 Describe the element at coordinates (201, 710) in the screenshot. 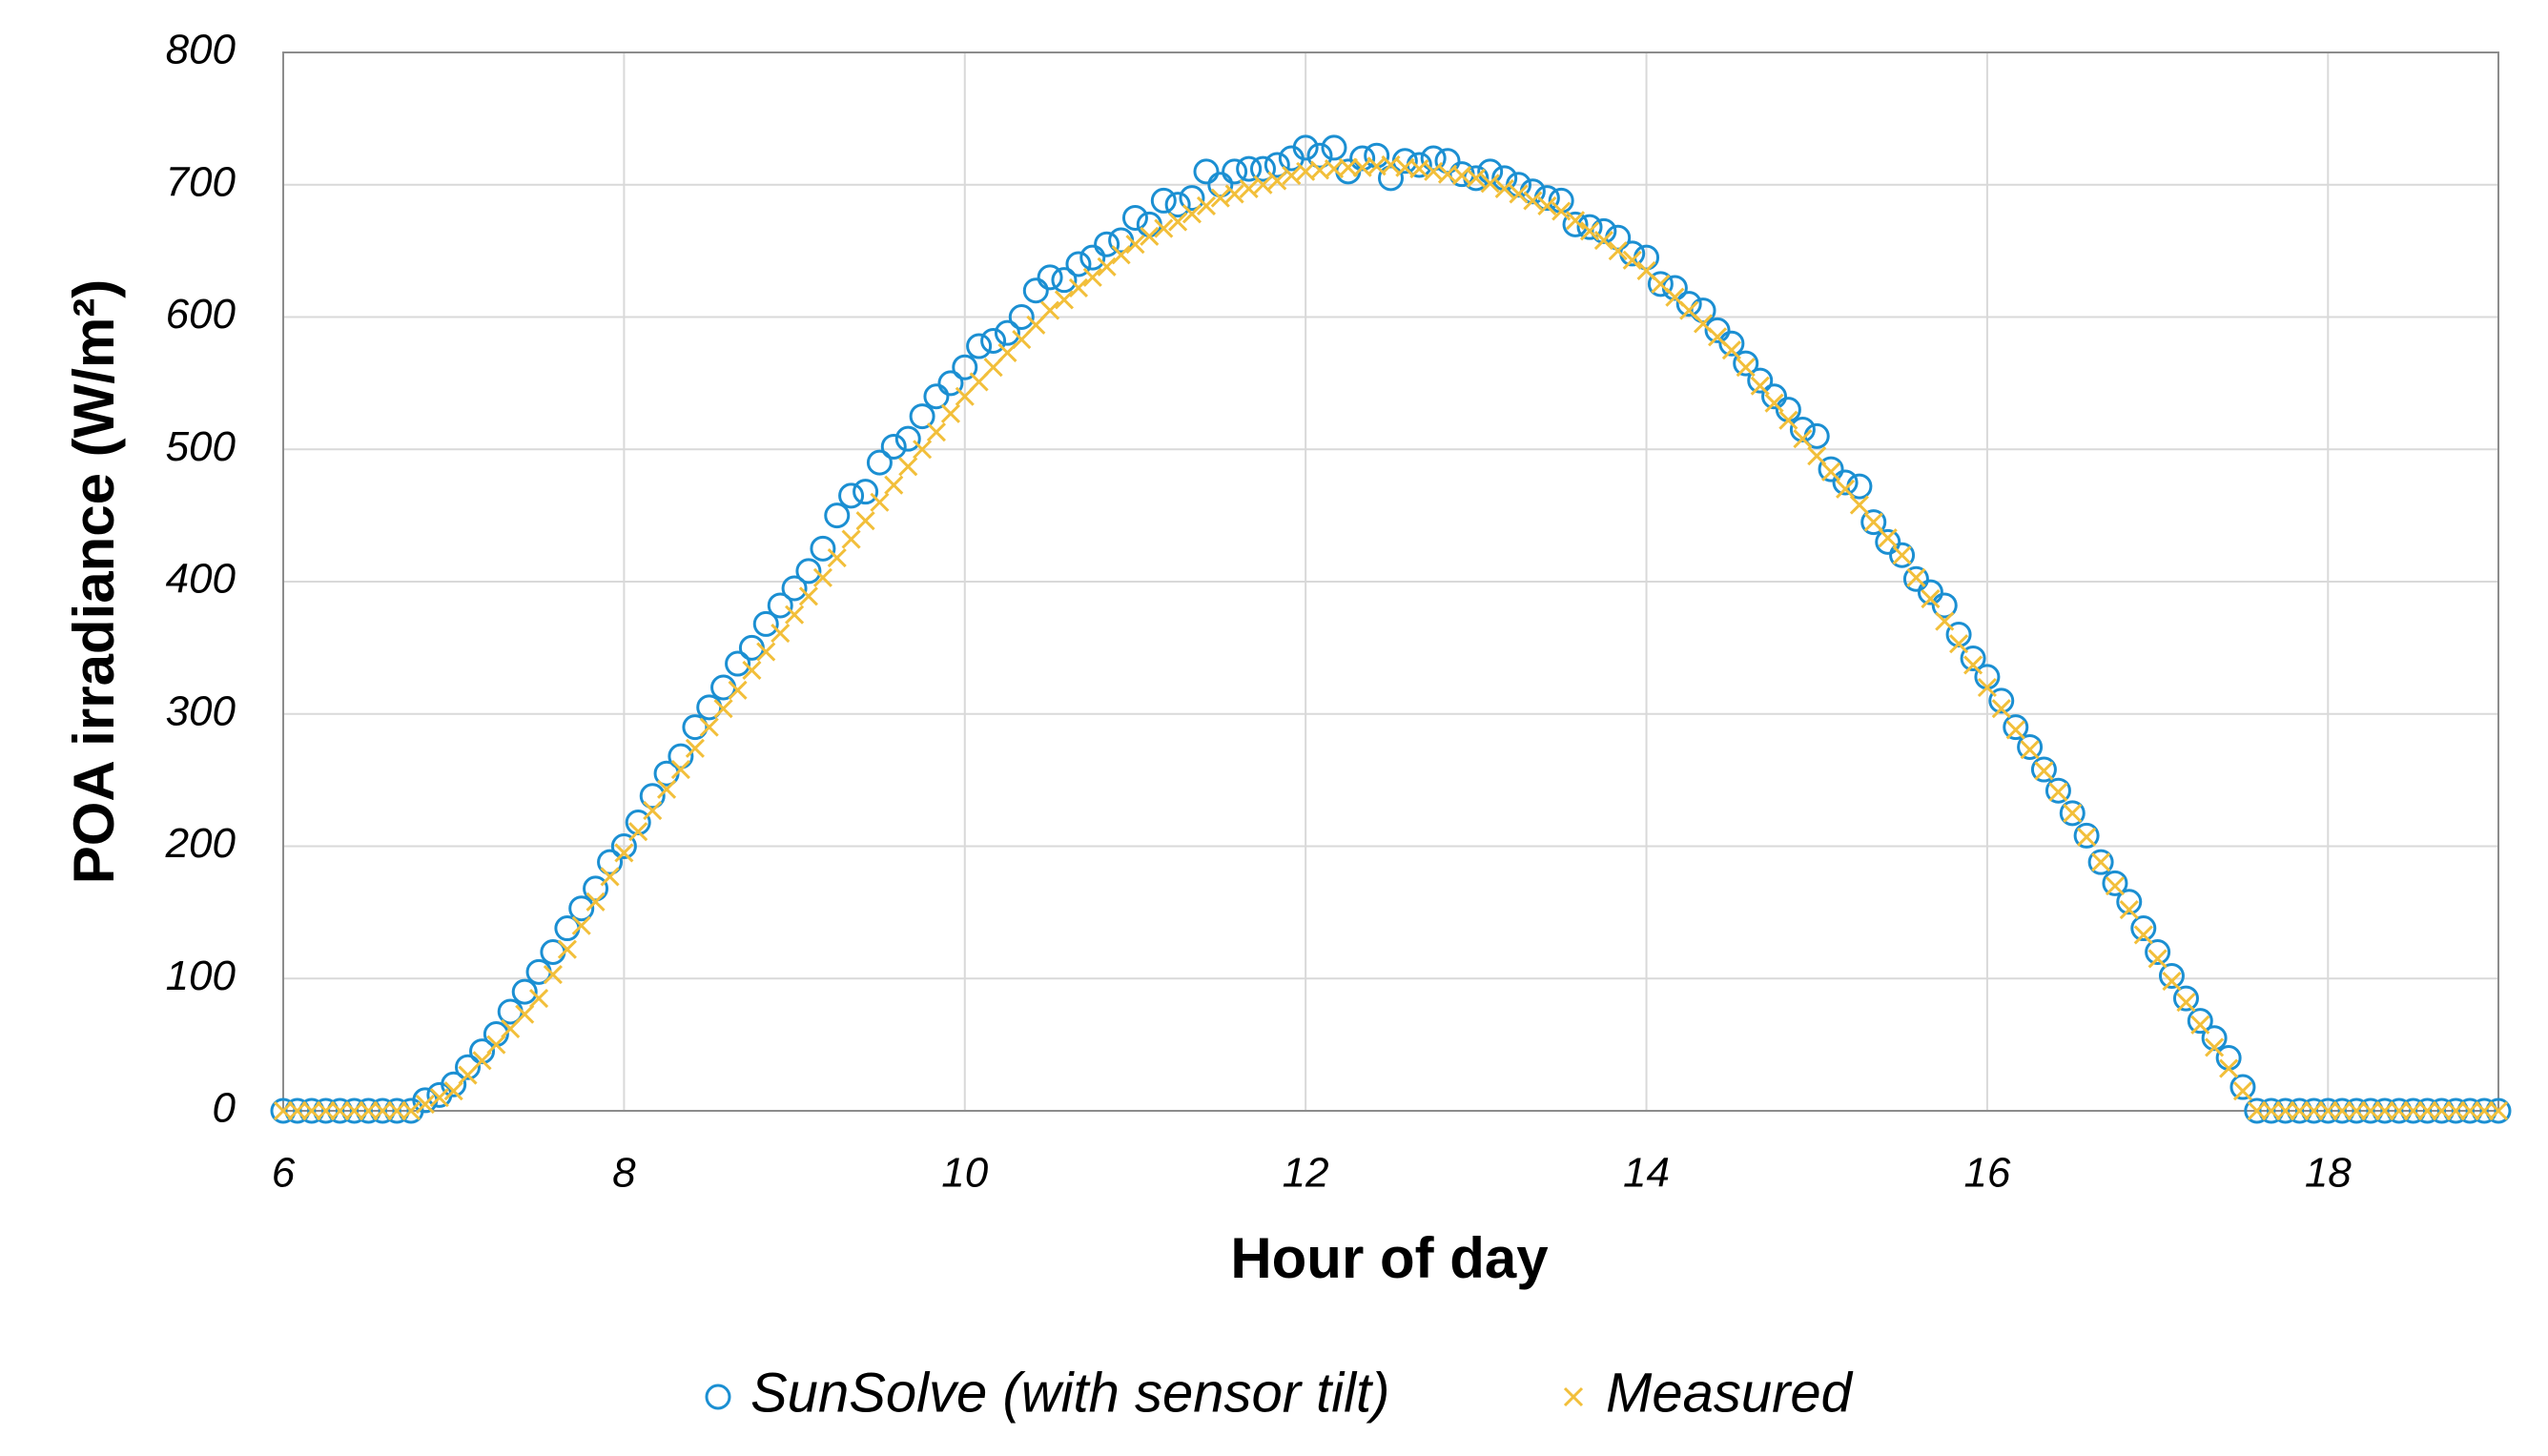

I see `y-tick-label: 300` at that location.